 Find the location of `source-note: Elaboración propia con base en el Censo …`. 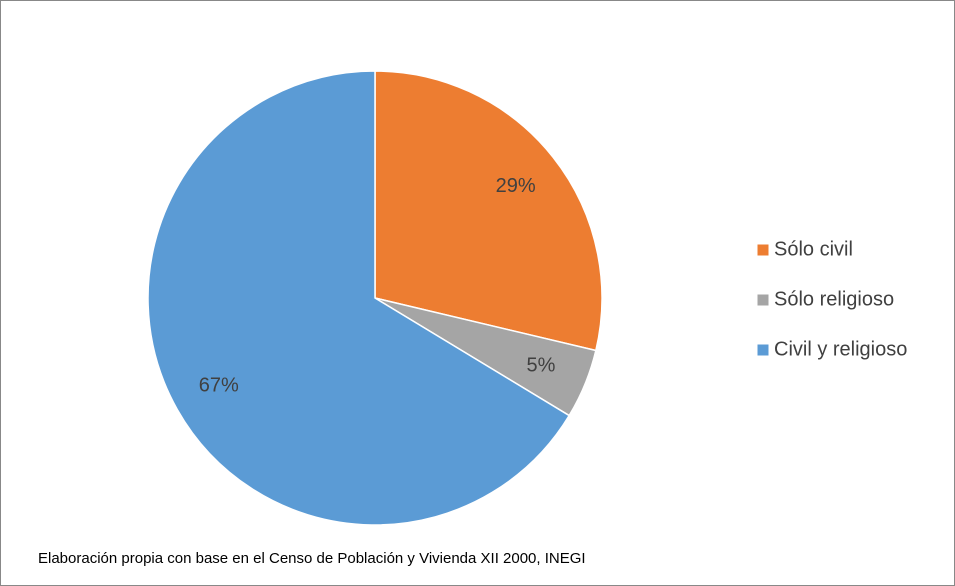

source-note: Elaboración propia con base en el Censo … is located at coordinates (312, 558).